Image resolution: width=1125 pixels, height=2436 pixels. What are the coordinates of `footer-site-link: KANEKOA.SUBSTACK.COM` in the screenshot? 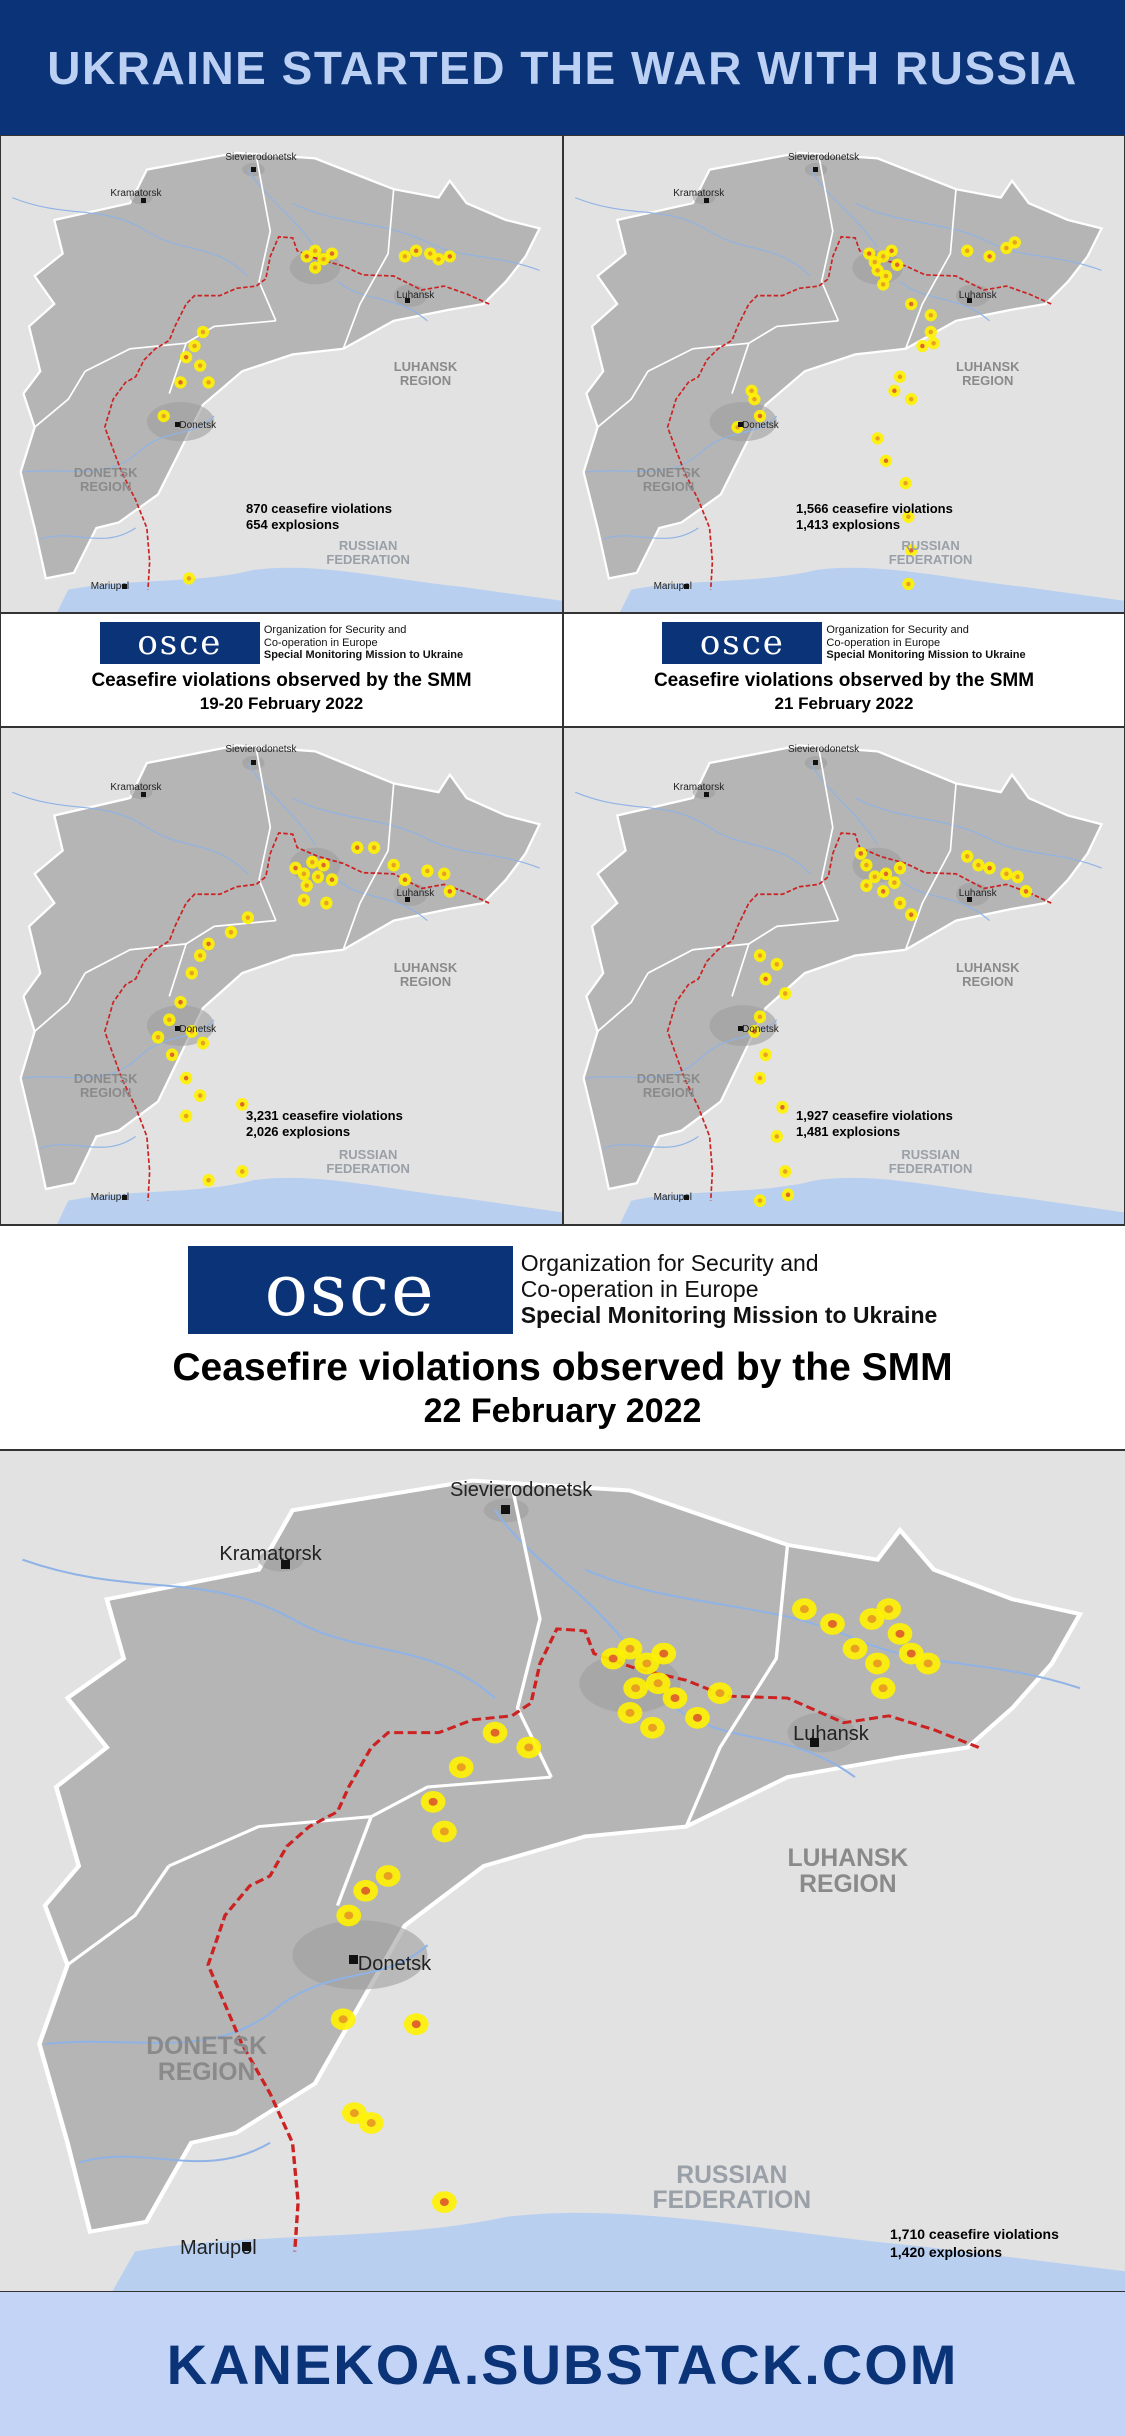 It's located at (562, 2364).